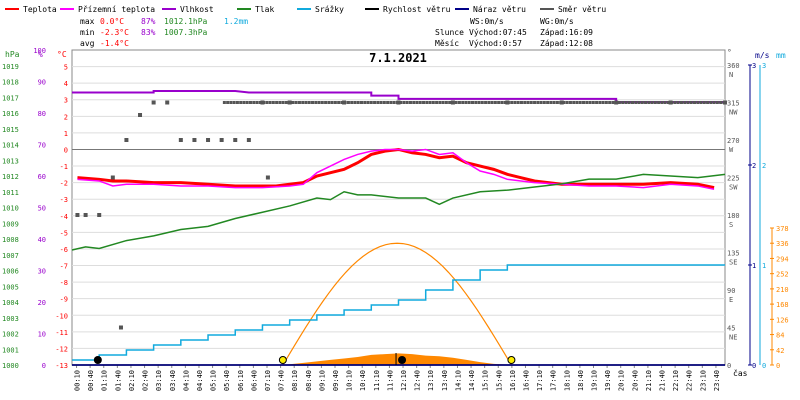 The height and width of the screenshot is (400, 800). I want to click on press-tick-11: 1011, so click(10, 193).